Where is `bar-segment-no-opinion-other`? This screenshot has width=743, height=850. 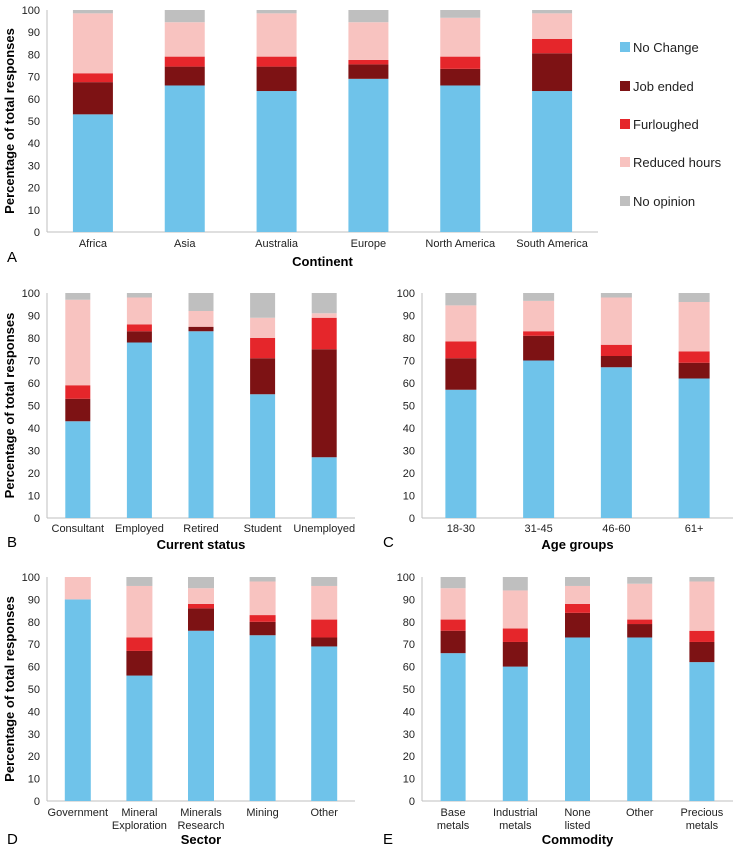
bar-segment-no-opinion-other is located at coordinates (324, 581).